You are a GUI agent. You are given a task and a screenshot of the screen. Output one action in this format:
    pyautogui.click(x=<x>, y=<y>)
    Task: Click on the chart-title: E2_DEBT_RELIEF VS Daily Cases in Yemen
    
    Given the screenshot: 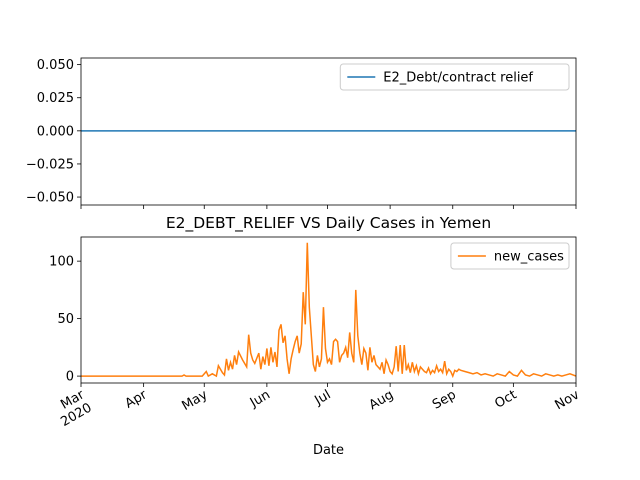 What is the action you would take?
    pyautogui.click(x=328, y=223)
    